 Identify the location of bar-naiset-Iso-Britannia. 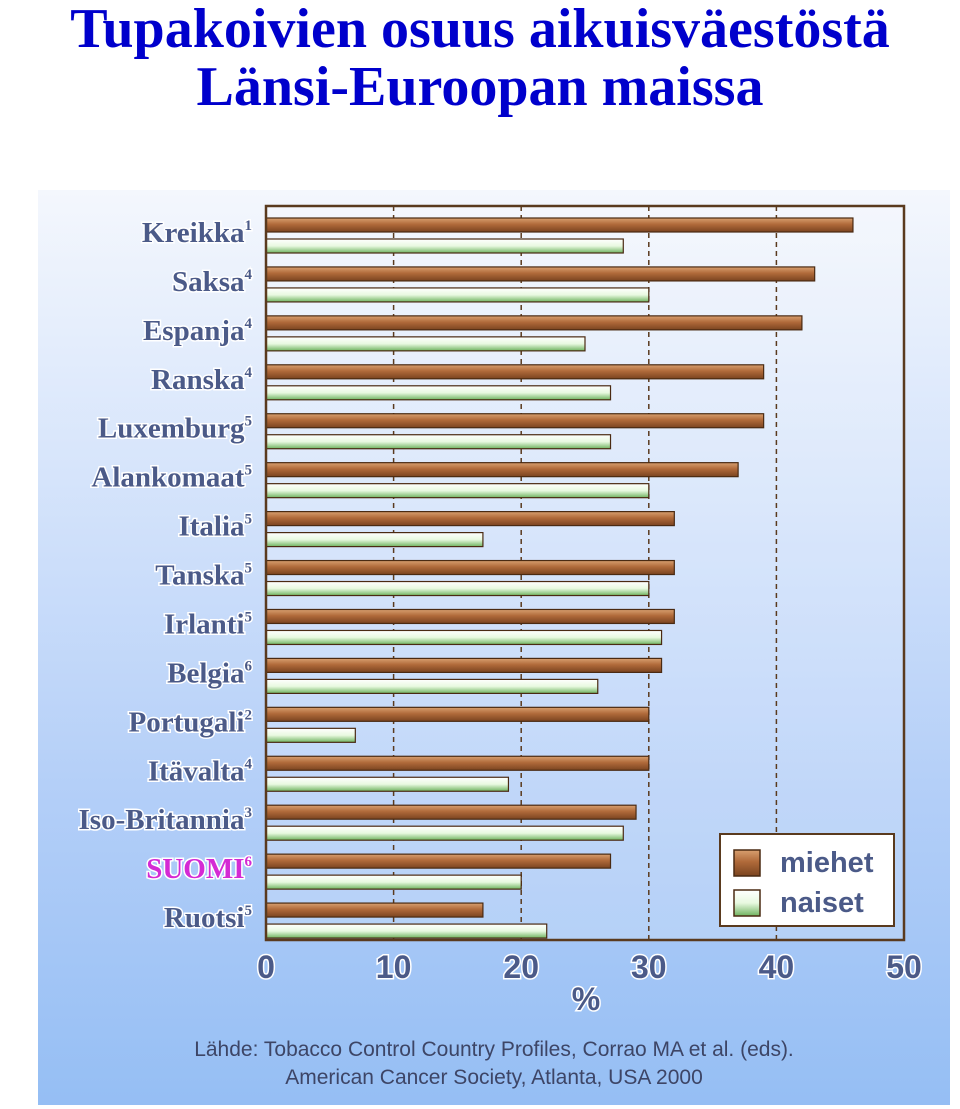
(444, 833).